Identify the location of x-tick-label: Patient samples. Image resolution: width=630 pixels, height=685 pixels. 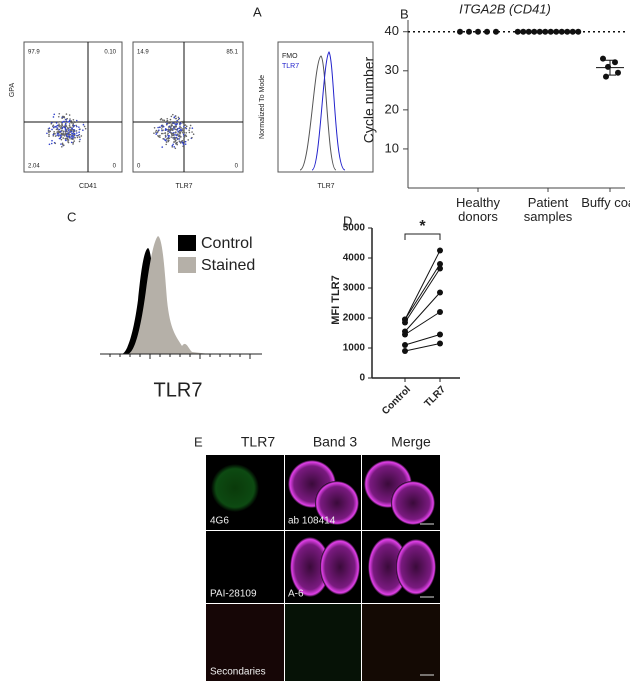
(548, 209).